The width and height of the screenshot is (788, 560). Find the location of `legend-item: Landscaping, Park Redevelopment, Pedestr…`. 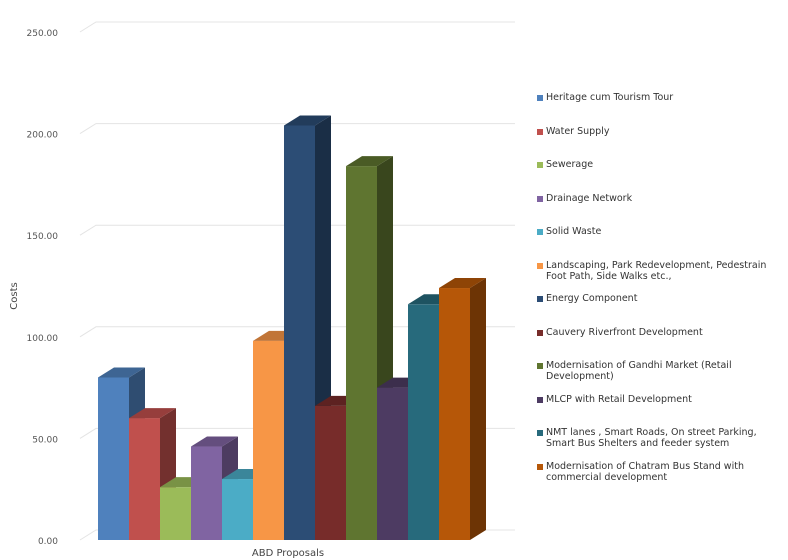

legend-item: Landscaping, Park Redevelopment, Pedestr… is located at coordinates (661, 271).